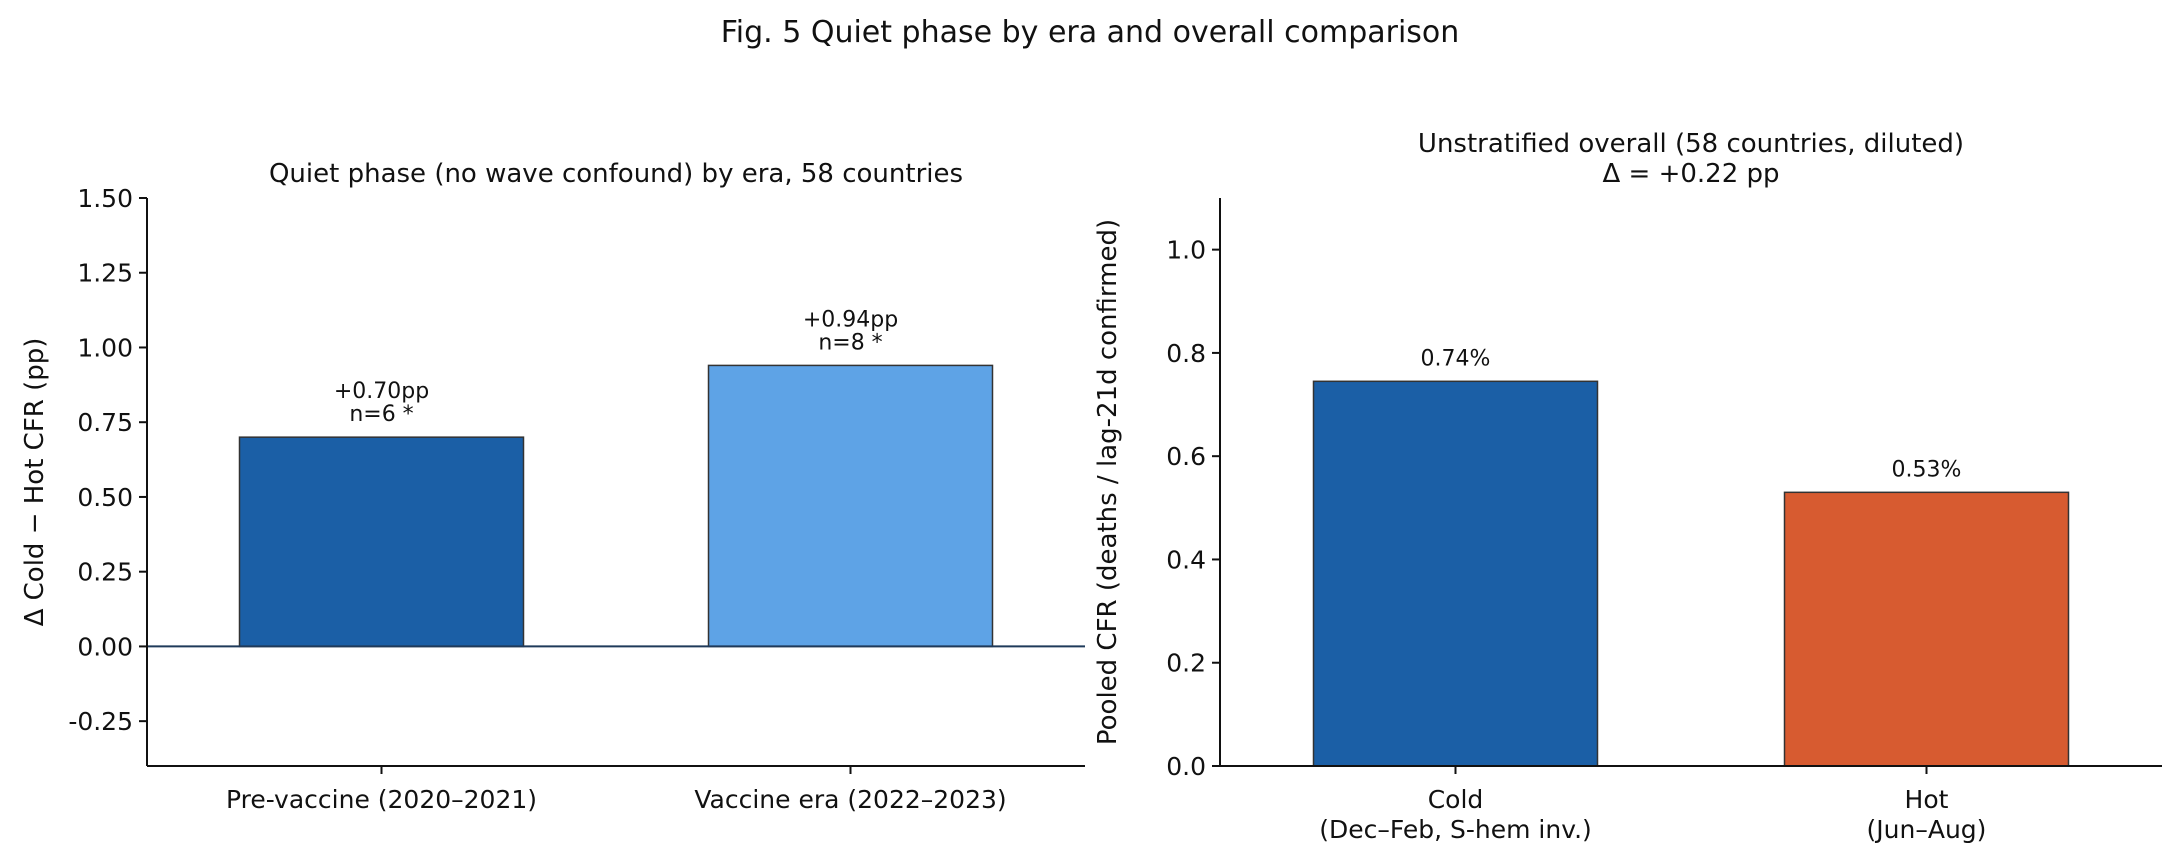  What do you see at coordinates (381, 414) in the screenshot?
I see `bar-label-pre-vaccine-line-2: n=6 *` at bounding box center [381, 414].